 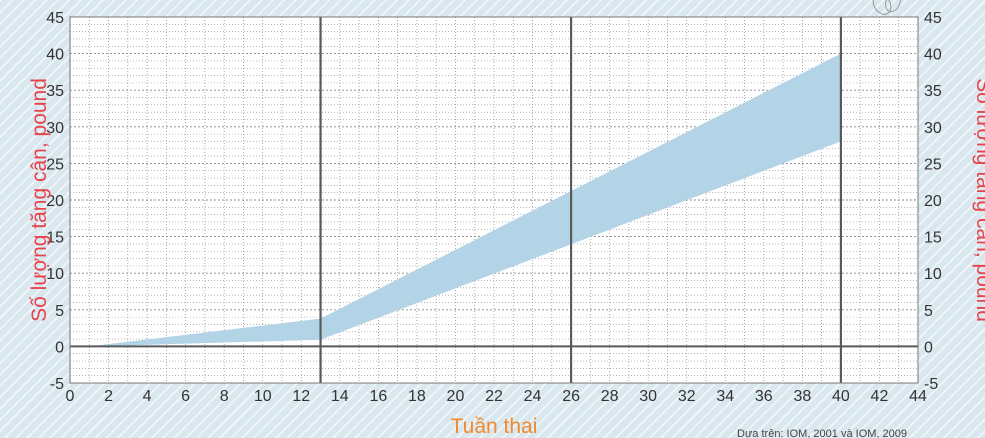 I want to click on y-tick-labels-right: -5 0 5 10 15 20 25 30 35 40 45, so click(x=933, y=201).